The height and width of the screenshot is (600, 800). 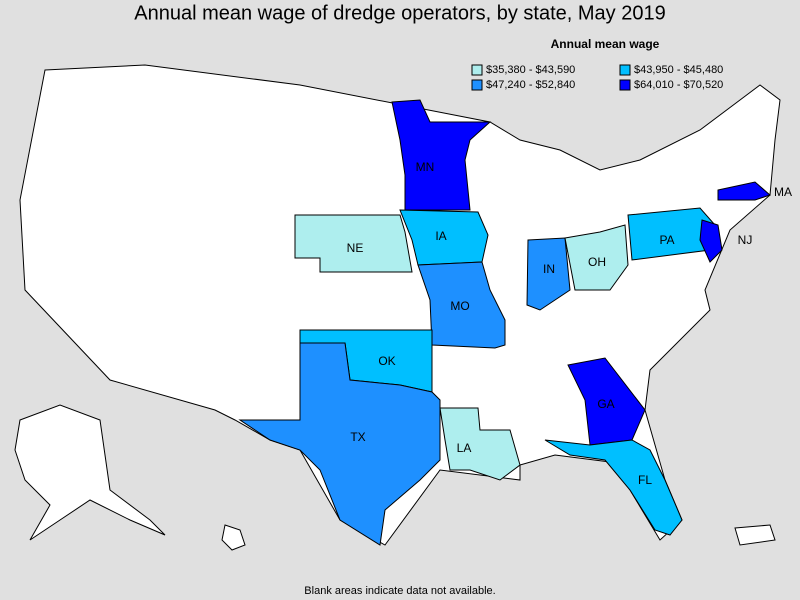 I want to click on state-label: MA, so click(x=783, y=192).